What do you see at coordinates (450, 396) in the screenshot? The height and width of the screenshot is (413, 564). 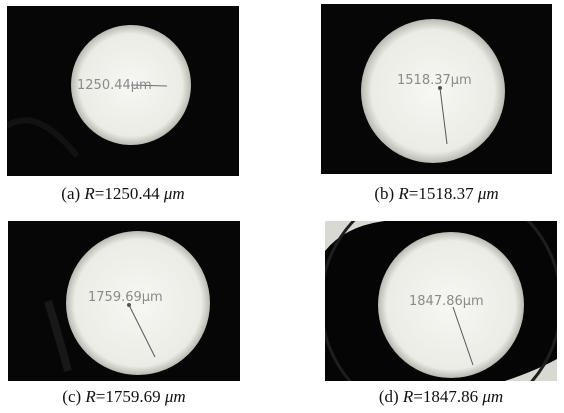 I see `radius-value: 1847.86` at bounding box center [450, 396].